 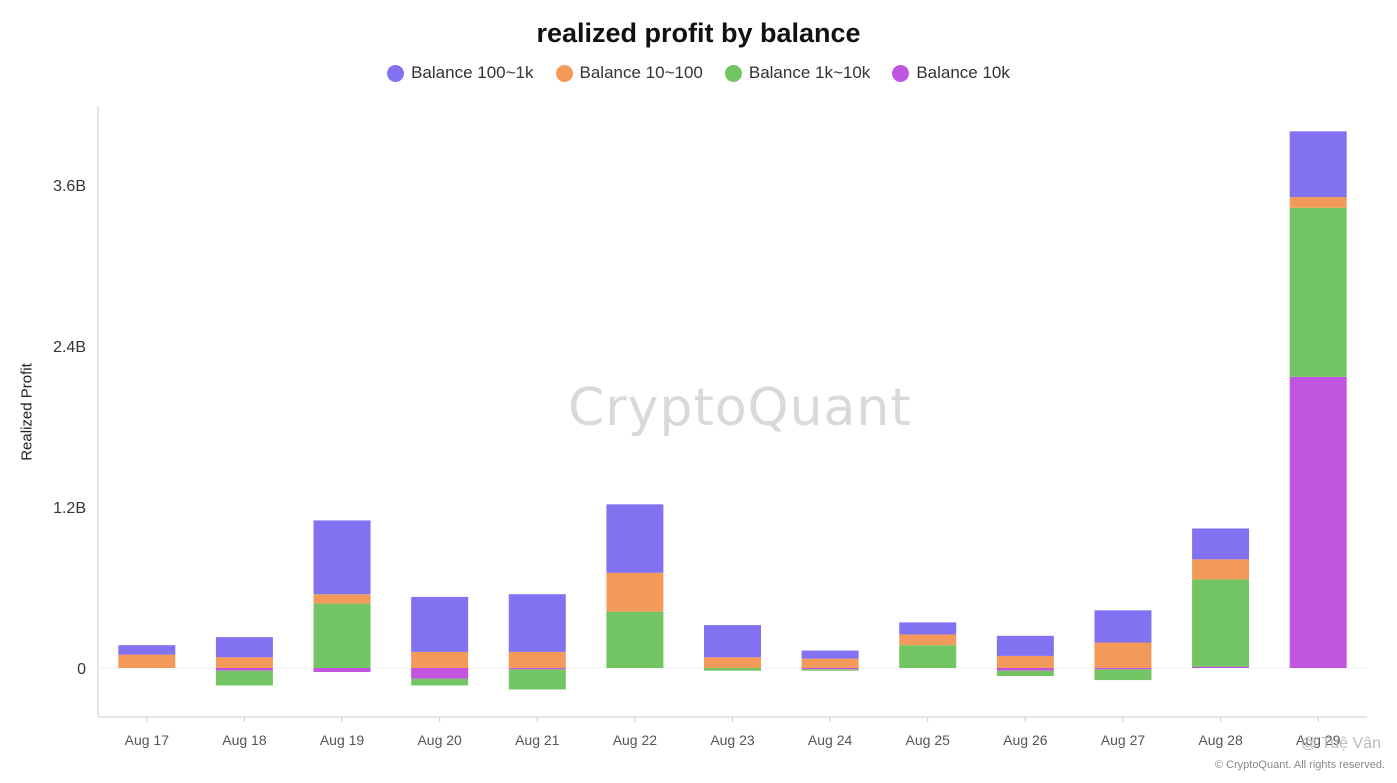 What do you see at coordinates (1123, 740) in the screenshot?
I see `x-tick-label: Aug 27` at bounding box center [1123, 740].